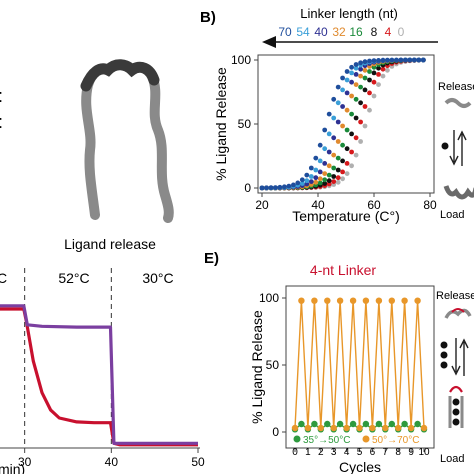  What do you see at coordinates (269, 42) in the screenshot?
I see `panel-b-arrow-head` at bounding box center [269, 42].